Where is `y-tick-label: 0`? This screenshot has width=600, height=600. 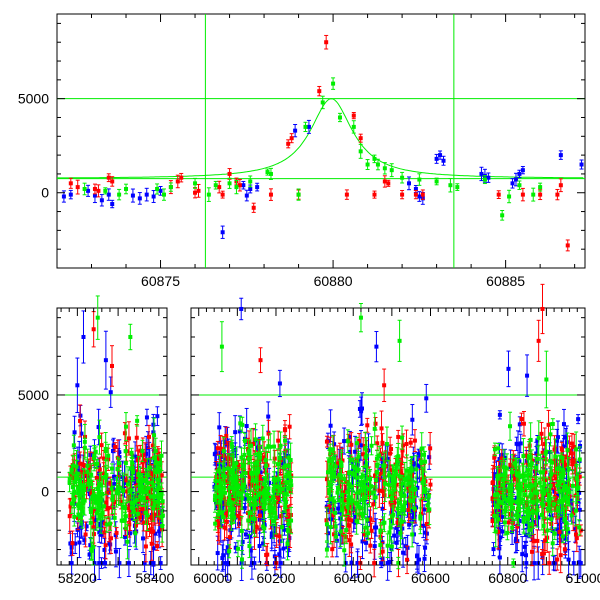
y-tick-label: 0 is located at coordinates (45, 193).